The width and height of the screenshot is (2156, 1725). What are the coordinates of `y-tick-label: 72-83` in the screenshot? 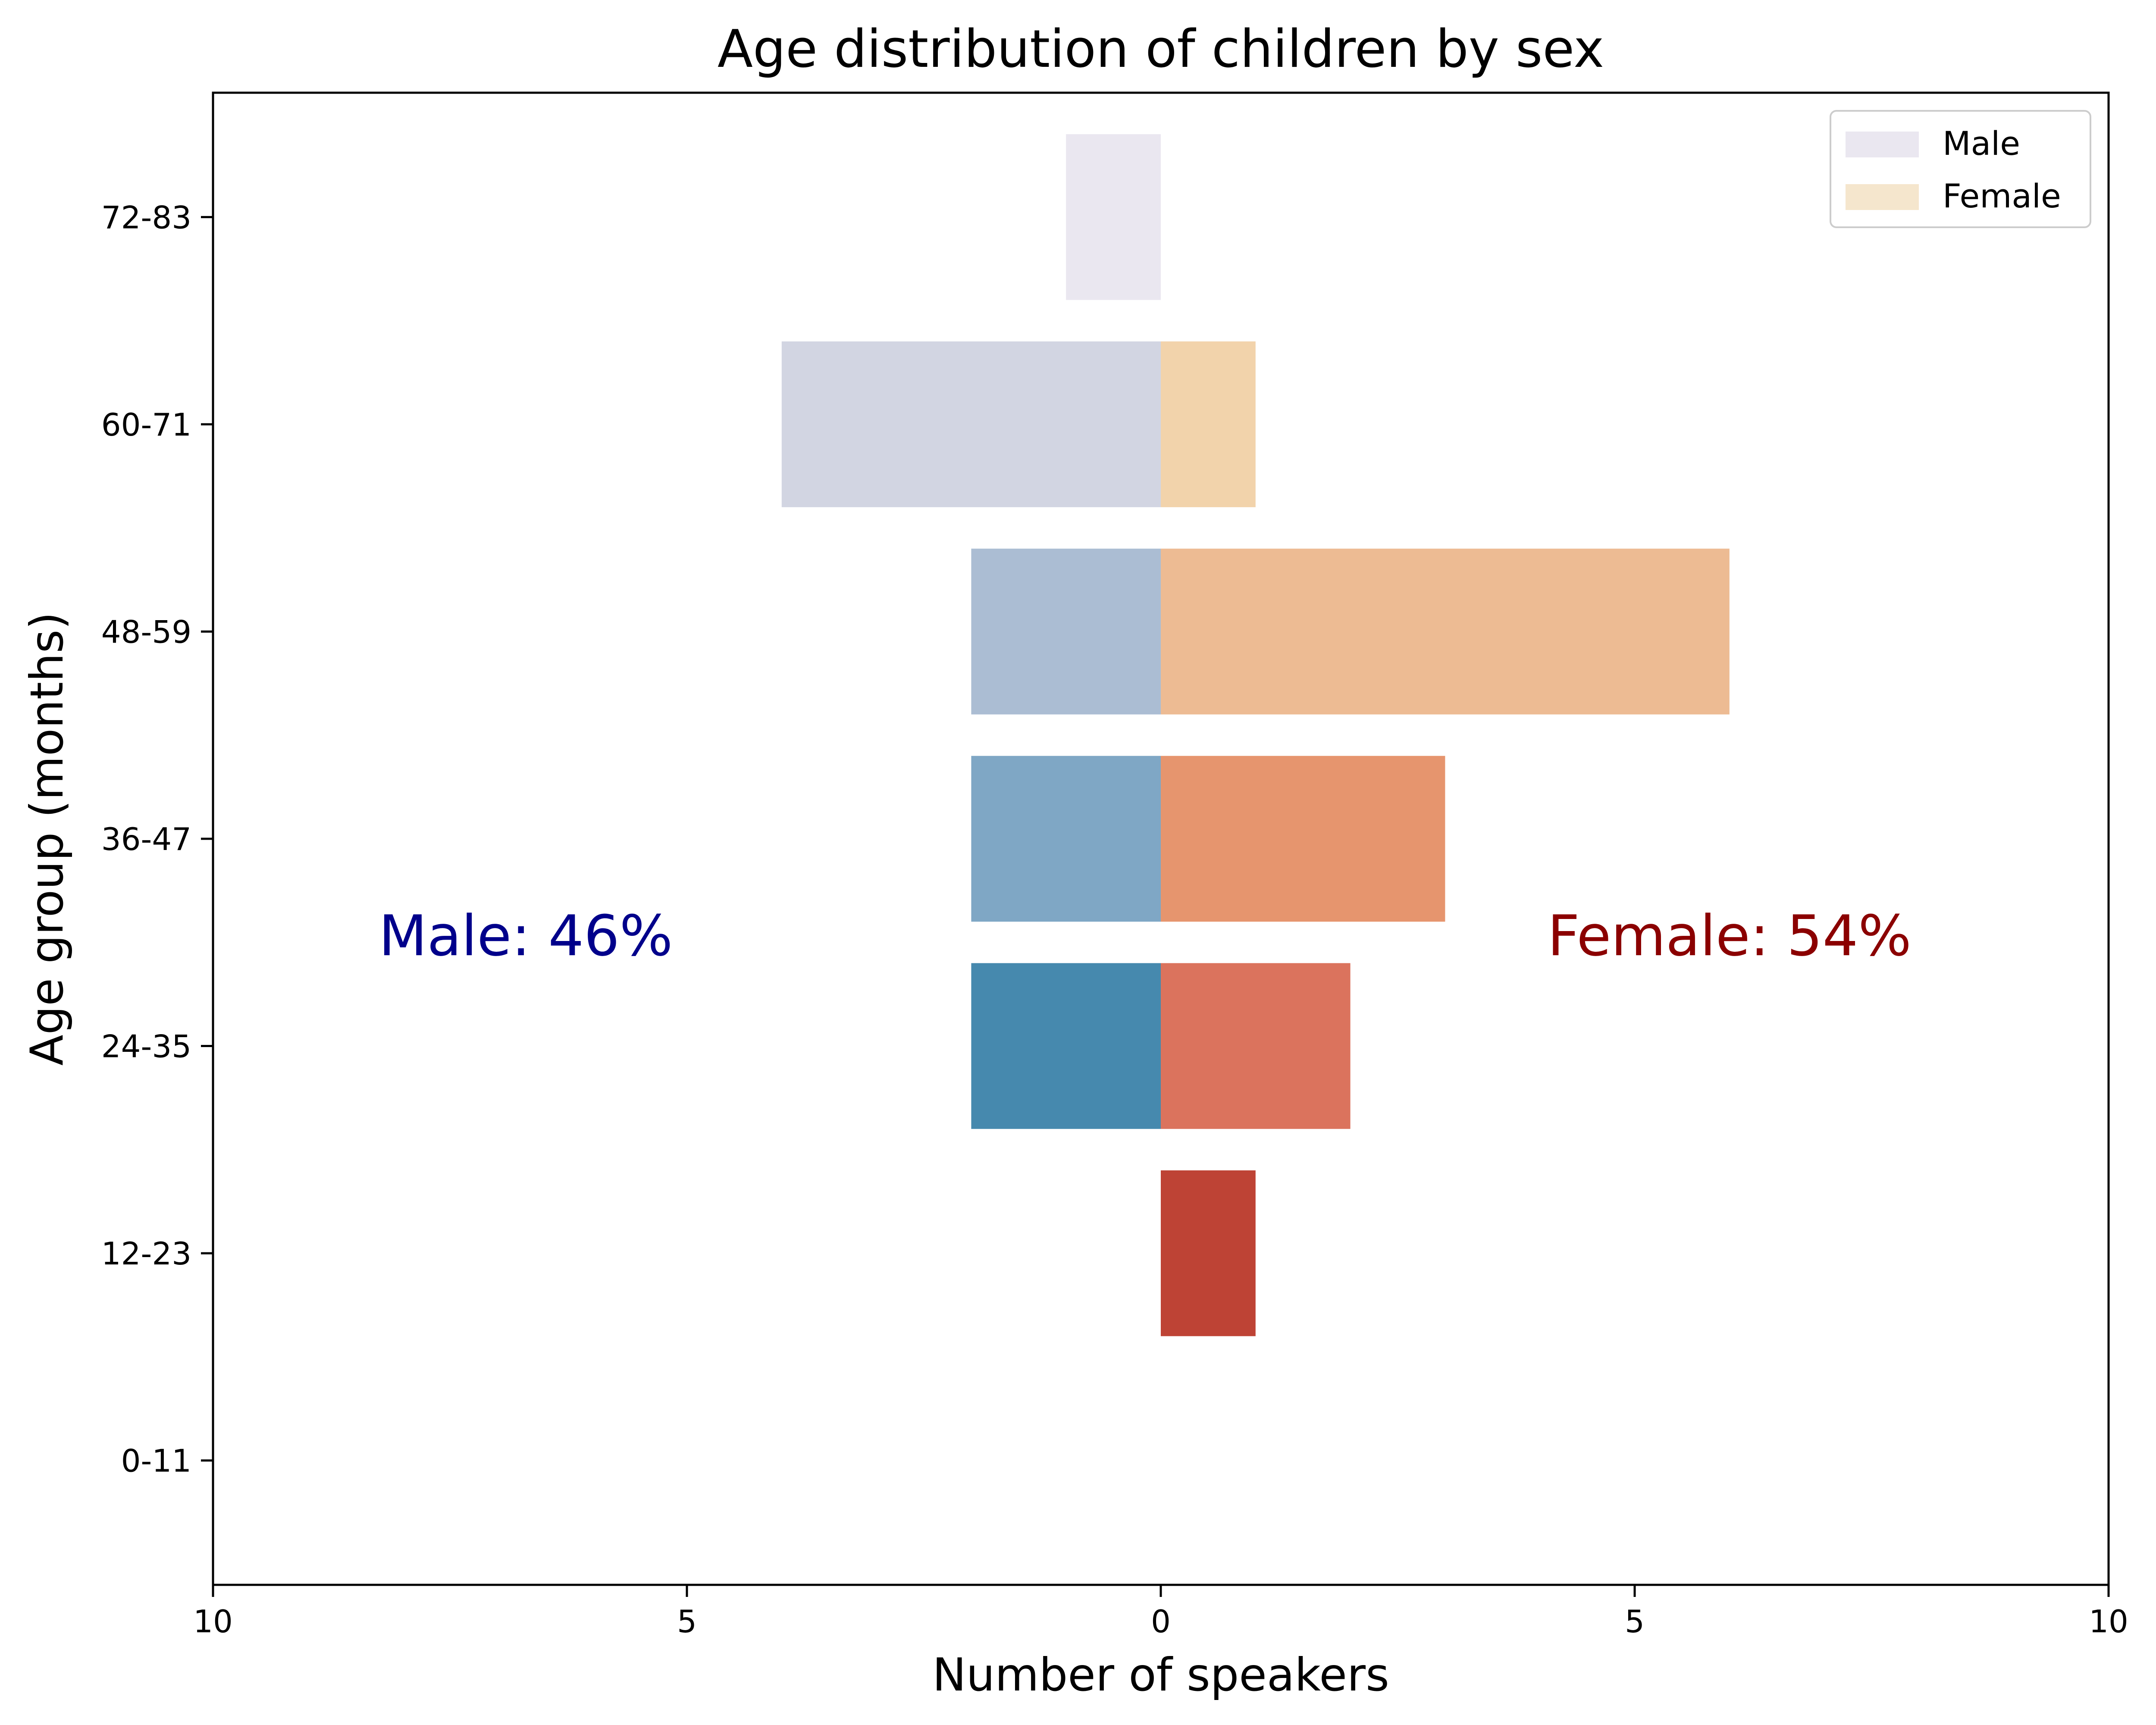 It's located at (146, 217).